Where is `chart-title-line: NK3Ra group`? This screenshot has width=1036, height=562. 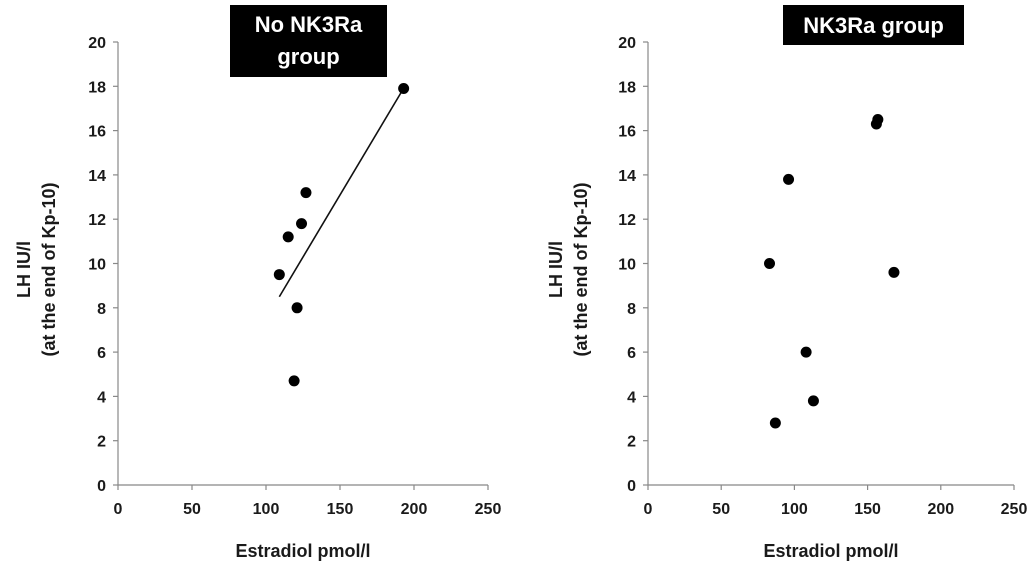
chart-title-line: NK3Ra group is located at coordinates (873, 25).